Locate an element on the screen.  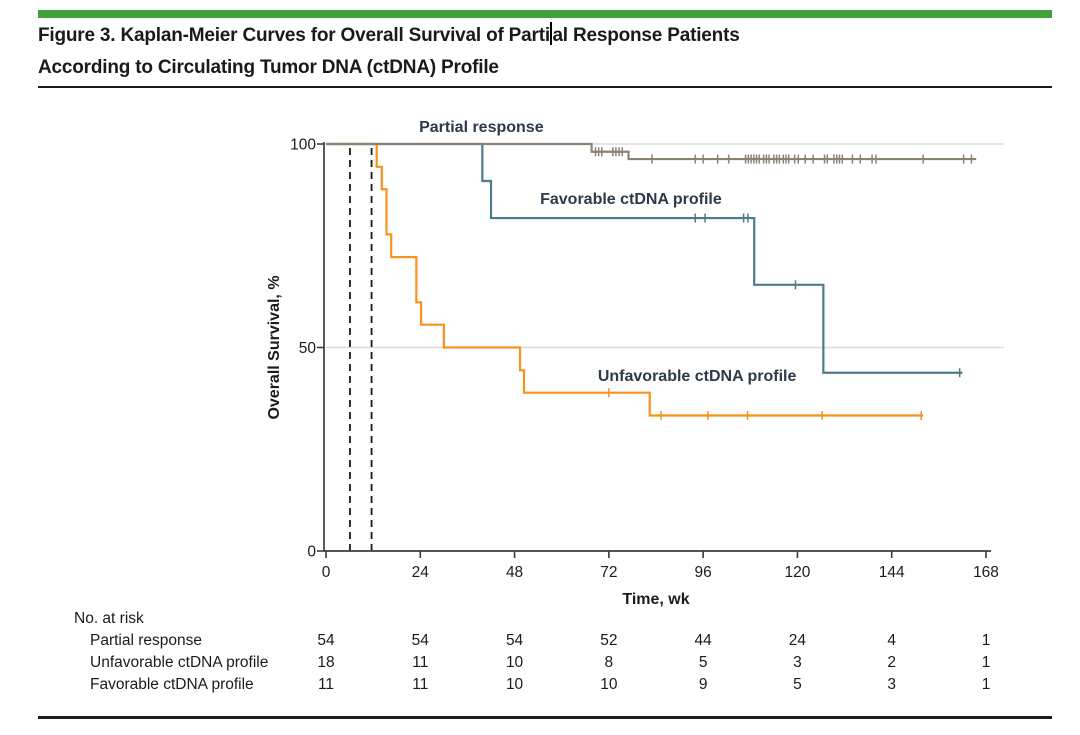
journal-accent-bar is located at coordinates (545, 14).